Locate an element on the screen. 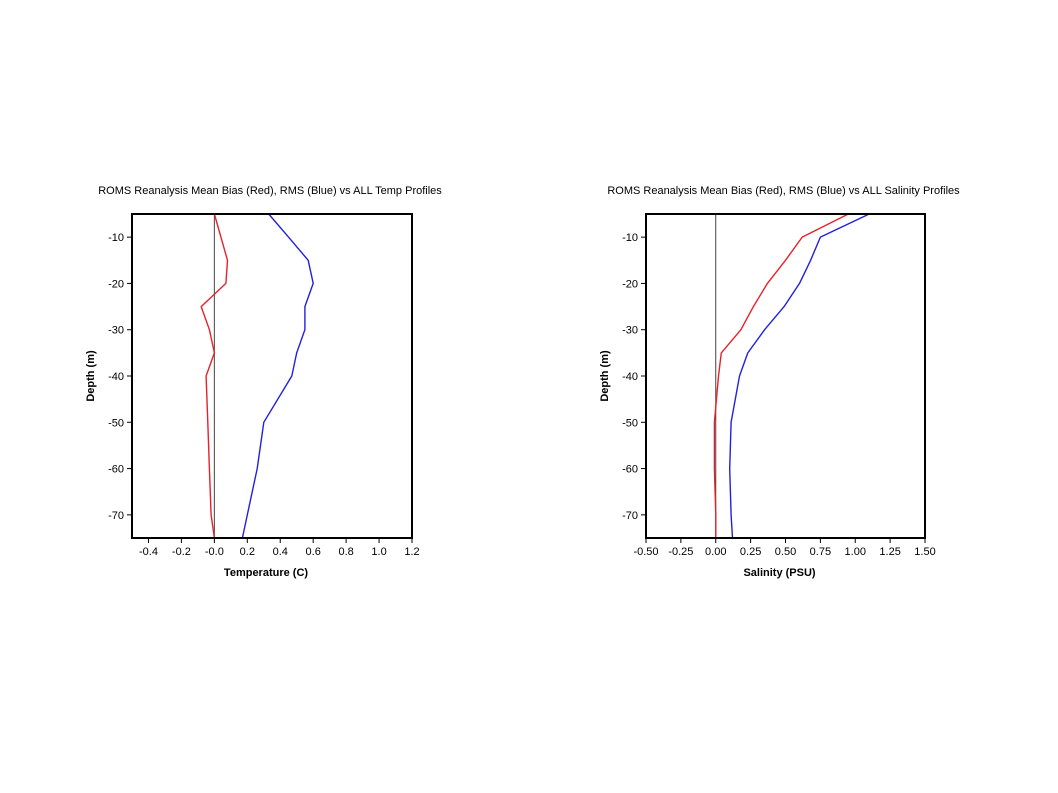  chart-1-y-tick-label: -20 is located at coordinates (116, 284).